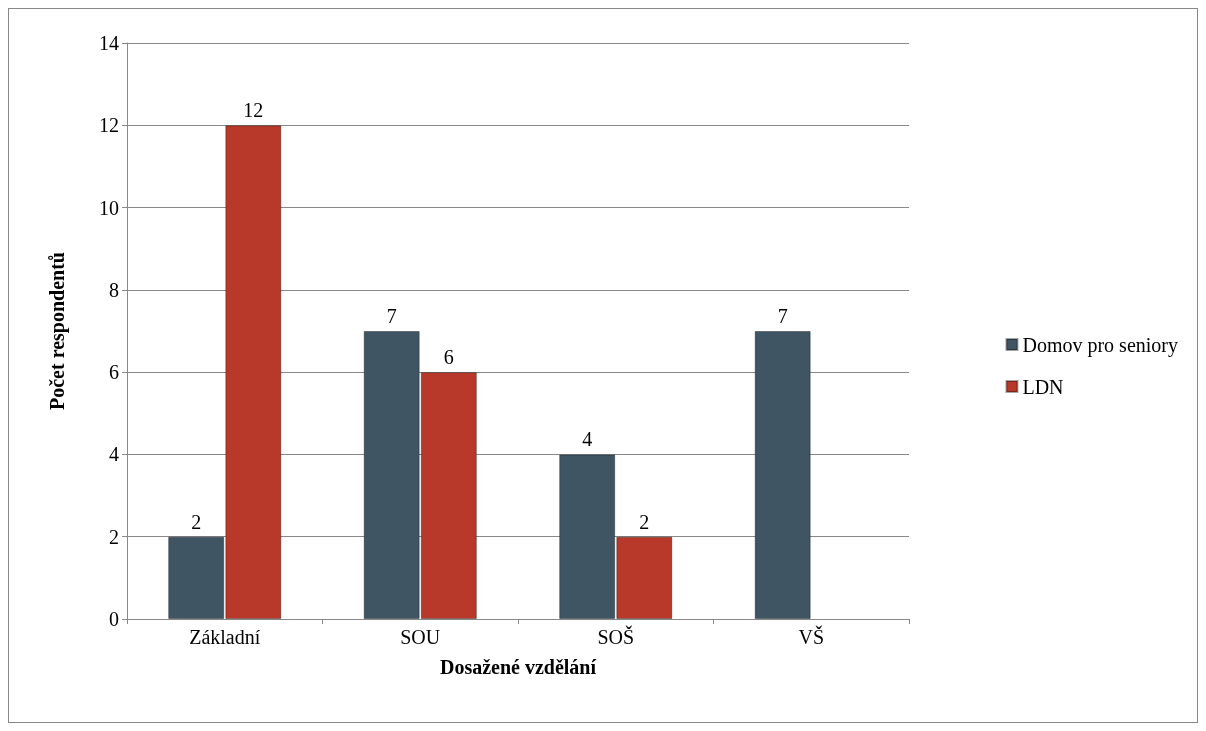  I want to click on y-tick-label: 10, so click(109, 207).